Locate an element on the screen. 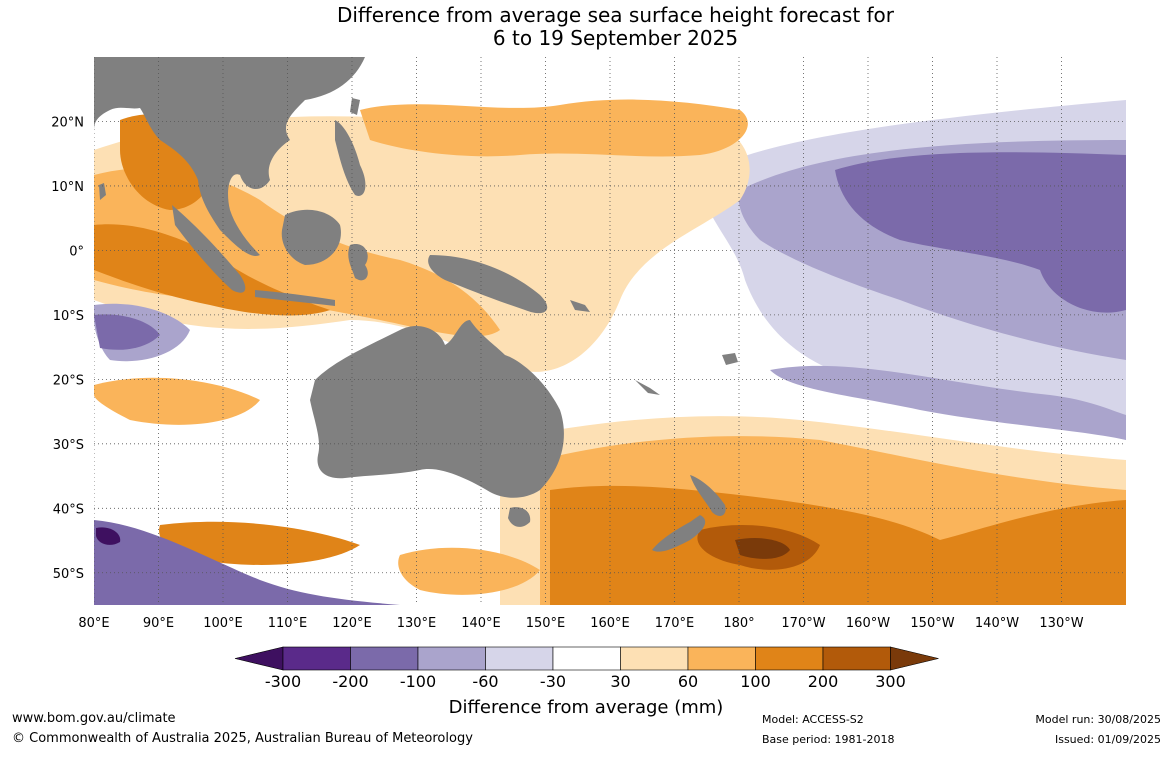 This screenshot has height=770, width=1173. anomaly-region-north-pacific-band is located at coordinates (554, 128).